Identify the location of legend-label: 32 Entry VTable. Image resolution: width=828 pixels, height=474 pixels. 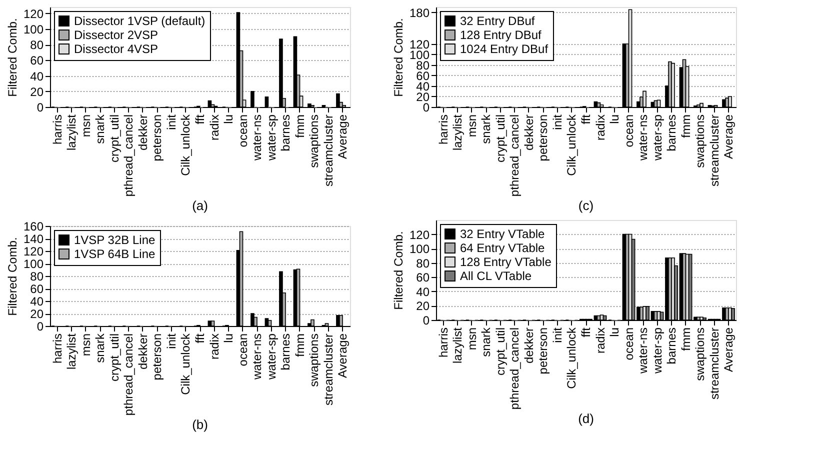
(503, 234).